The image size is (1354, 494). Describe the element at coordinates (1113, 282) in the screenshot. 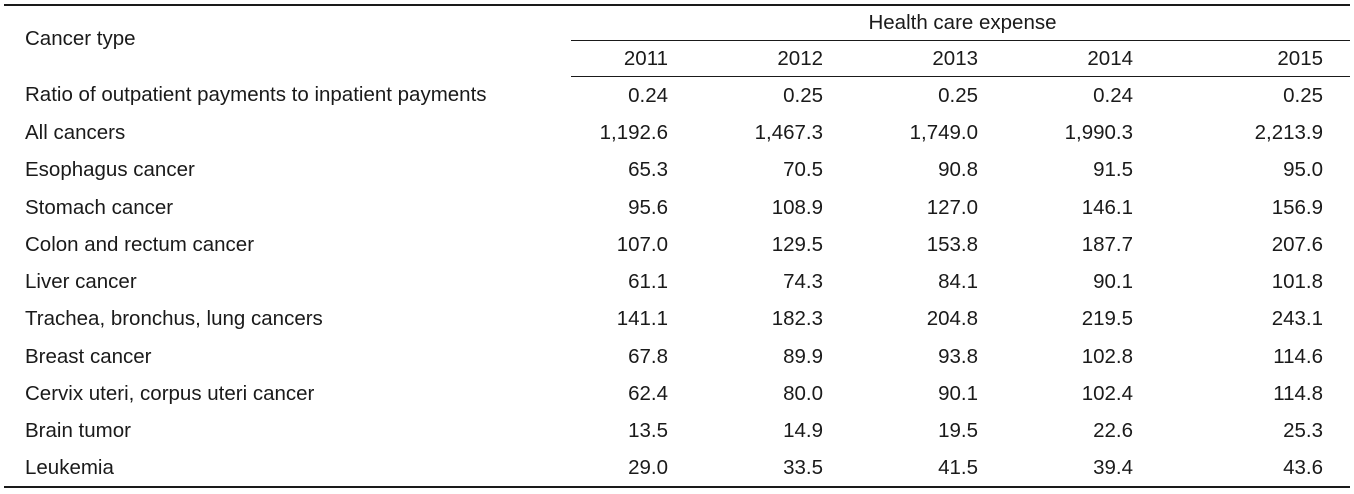

I see `cell-2014: 90.1` at that location.